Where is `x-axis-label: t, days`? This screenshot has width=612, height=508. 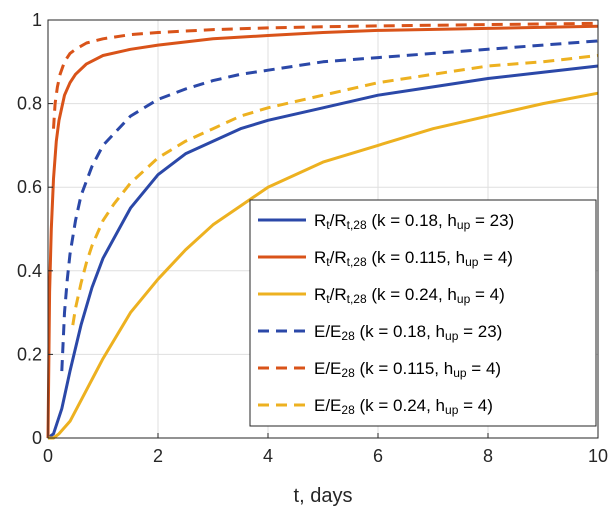 x-axis-label: t, days is located at coordinates (323, 496).